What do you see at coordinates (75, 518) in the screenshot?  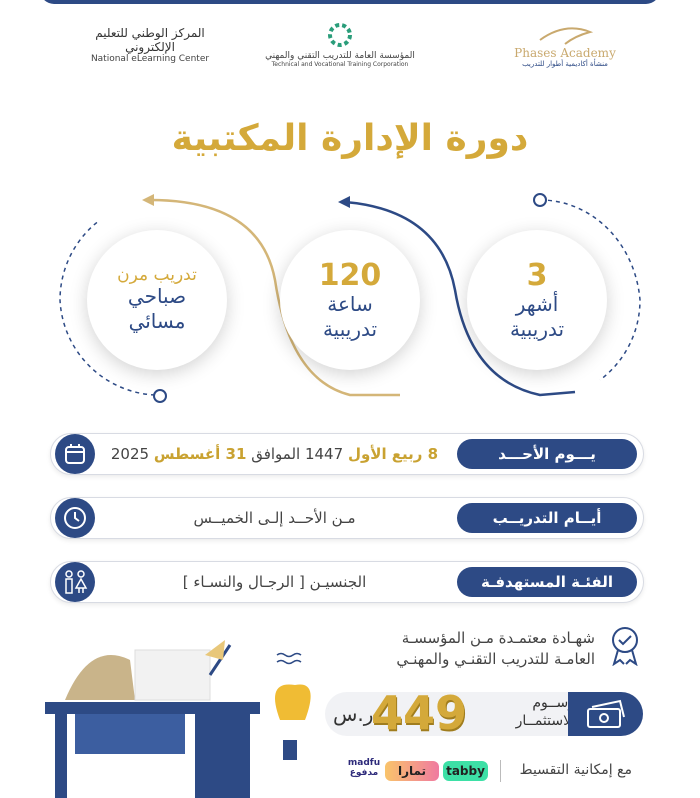 I see `clock-icon` at bounding box center [75, 518].